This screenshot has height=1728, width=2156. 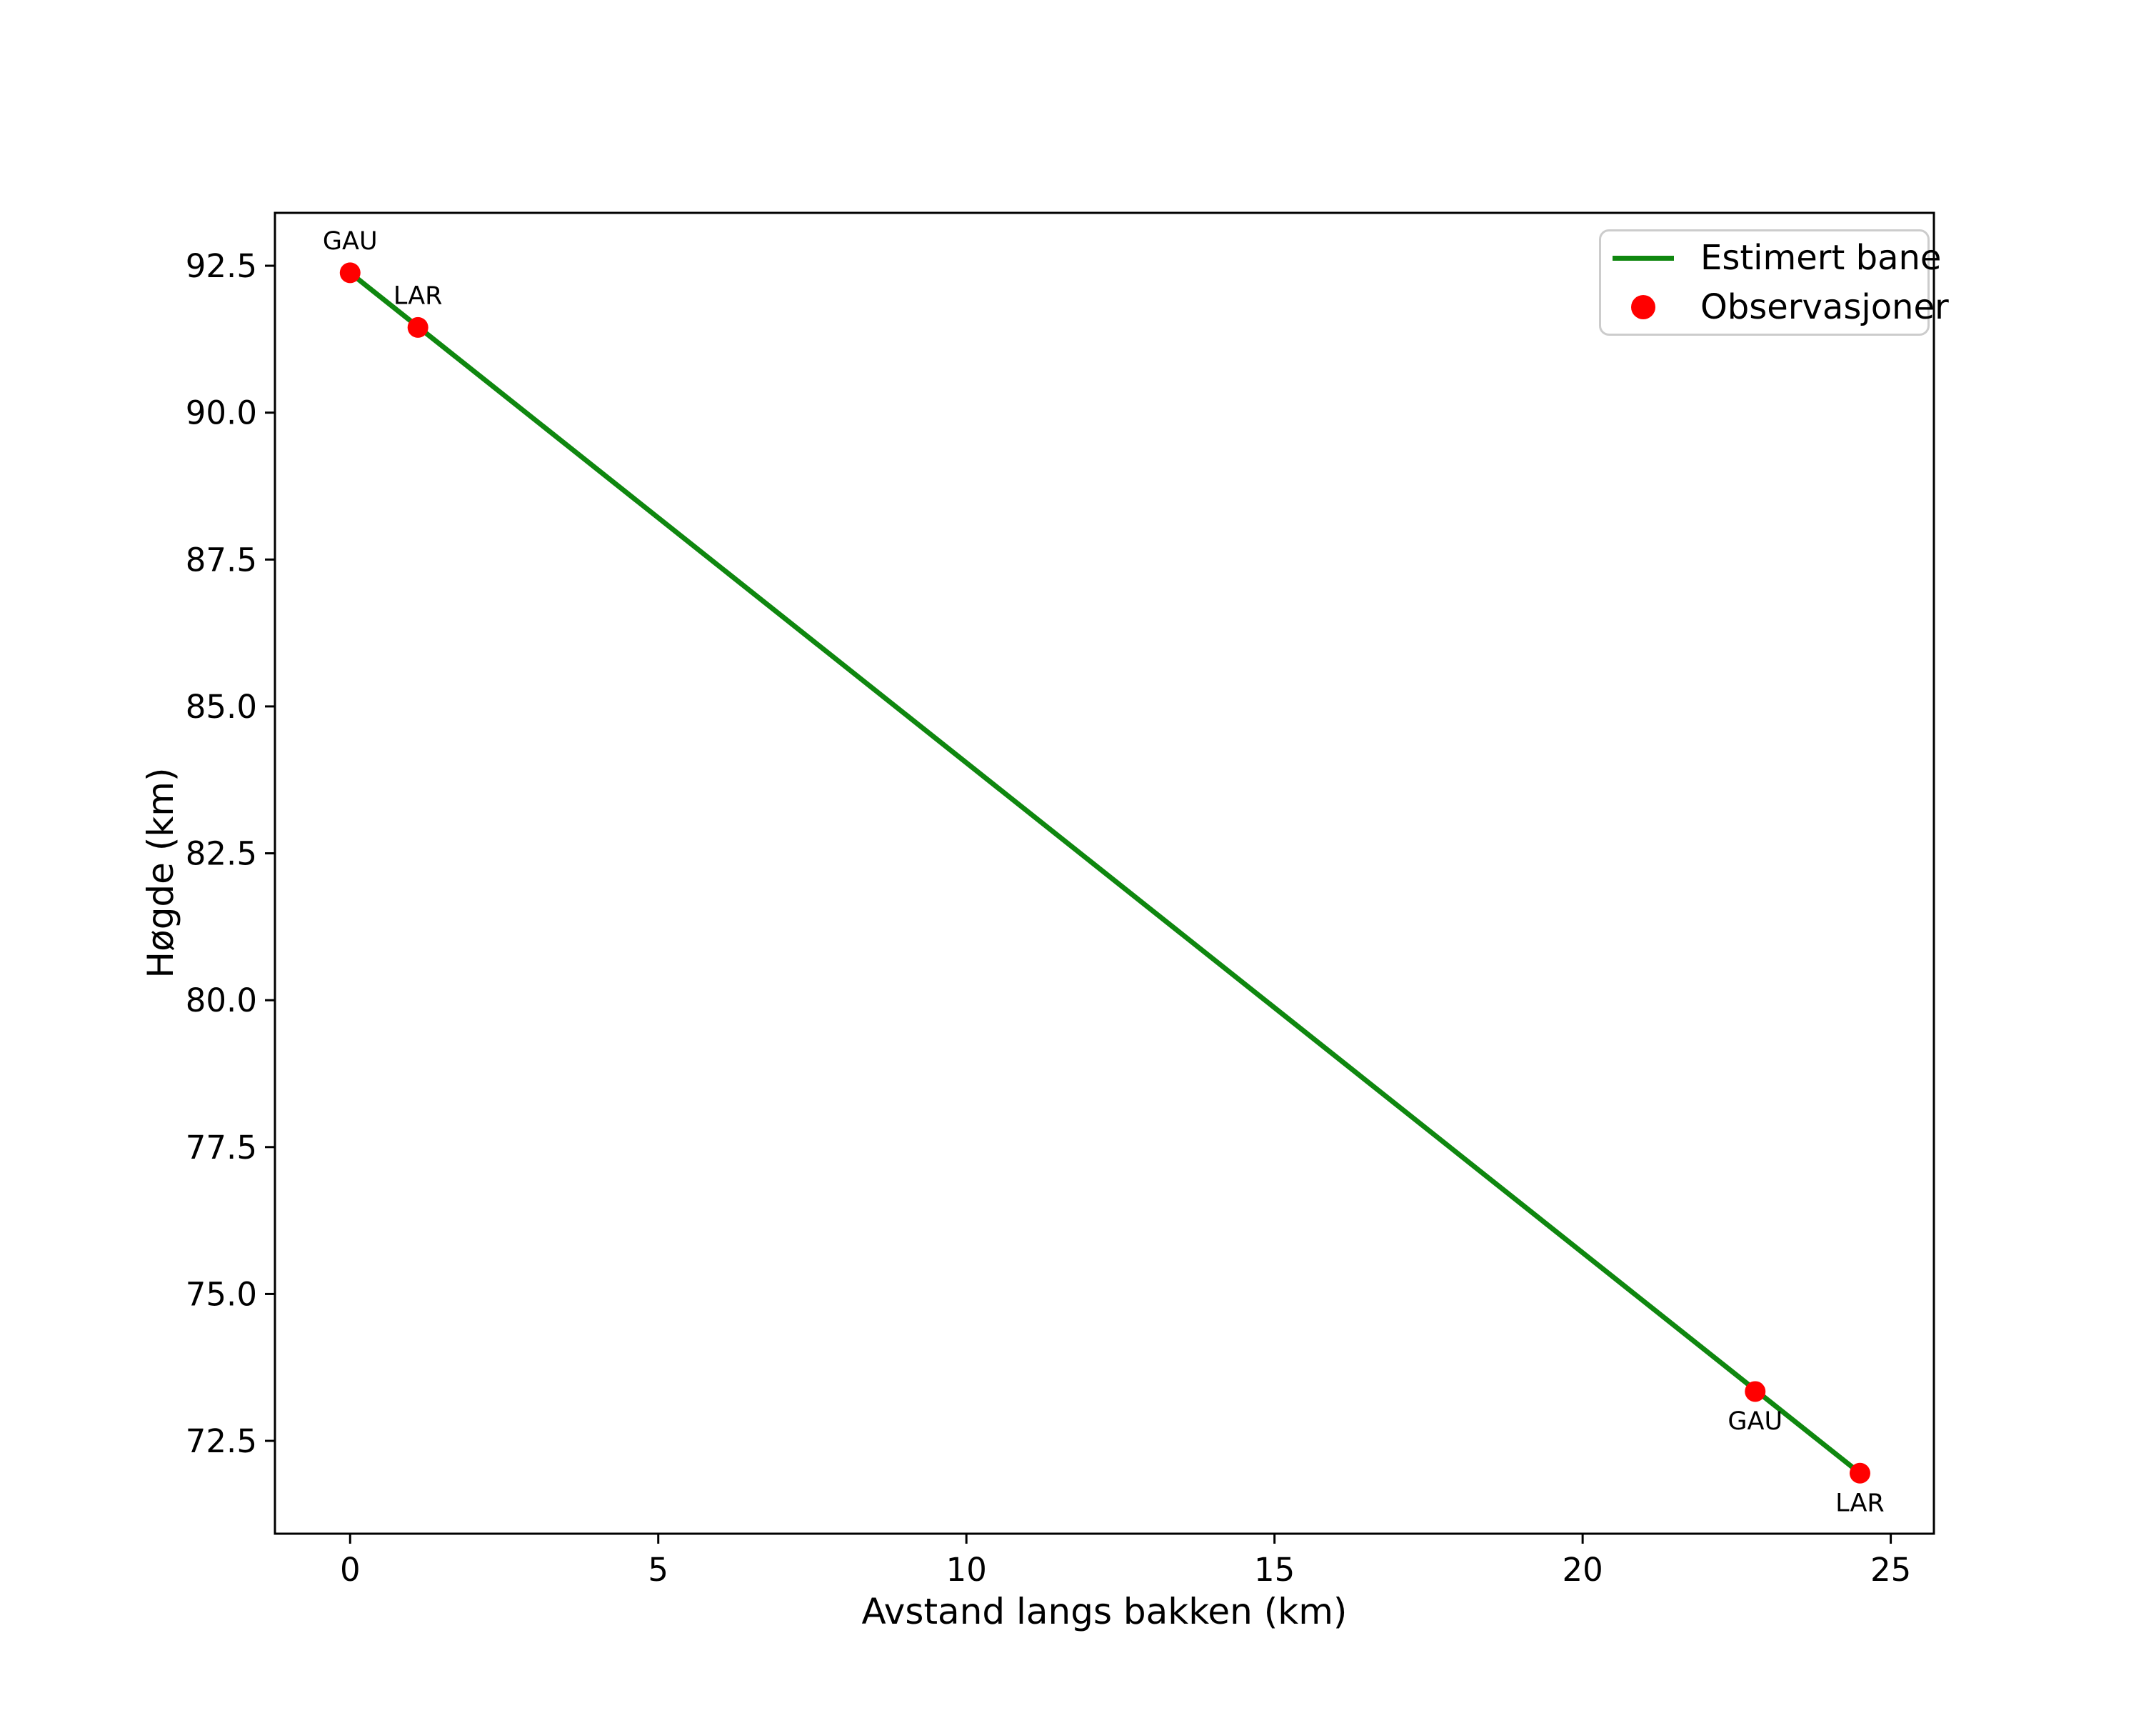 I want to click on legend-dot-swatch-icon, so click(x=1644, y=306).